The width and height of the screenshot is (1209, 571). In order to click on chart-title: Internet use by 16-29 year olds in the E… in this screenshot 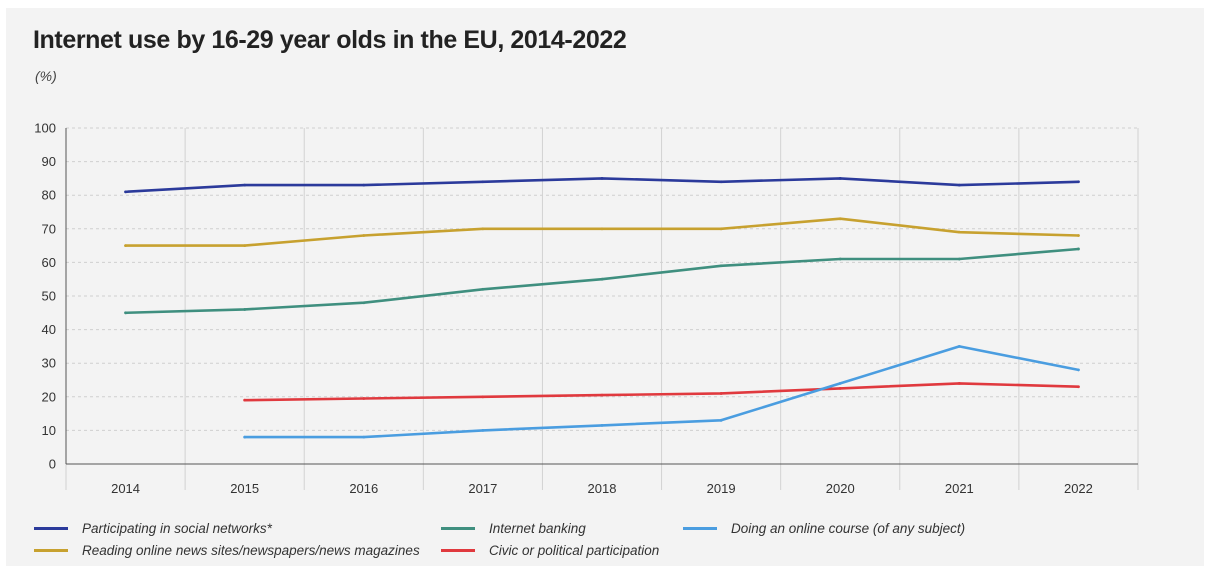, I will do `click(330, 40)`.